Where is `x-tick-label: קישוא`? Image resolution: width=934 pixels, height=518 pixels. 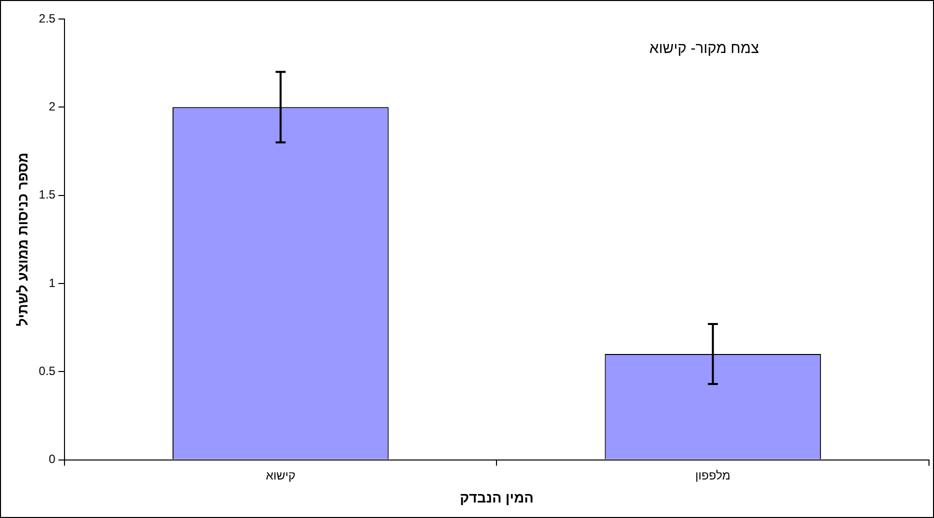 x-tick-label: קישוא is located at coordinates (281, 475).